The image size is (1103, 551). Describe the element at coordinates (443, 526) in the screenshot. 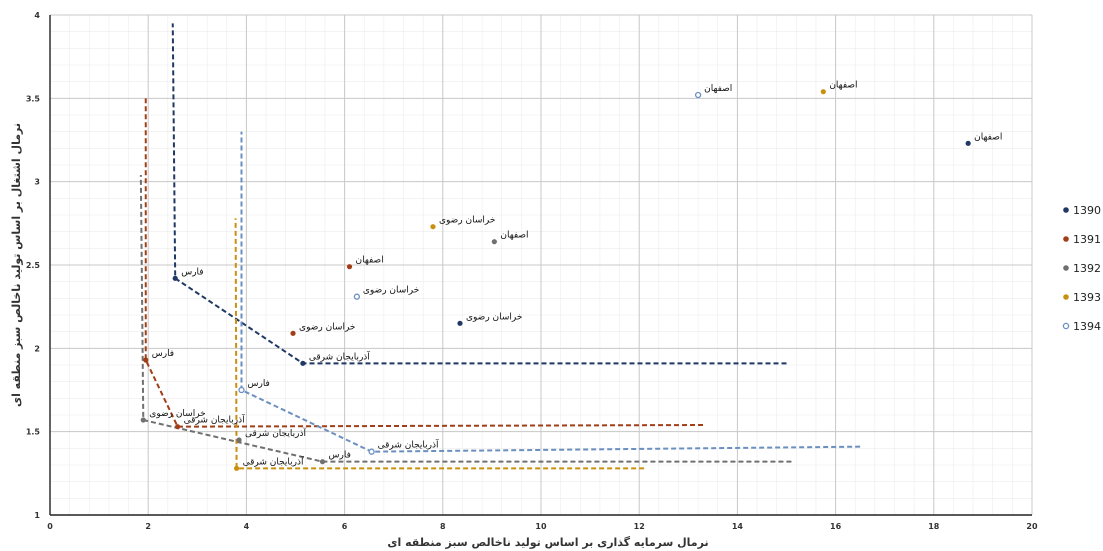

I see `x-tick-label: 8` at that location.